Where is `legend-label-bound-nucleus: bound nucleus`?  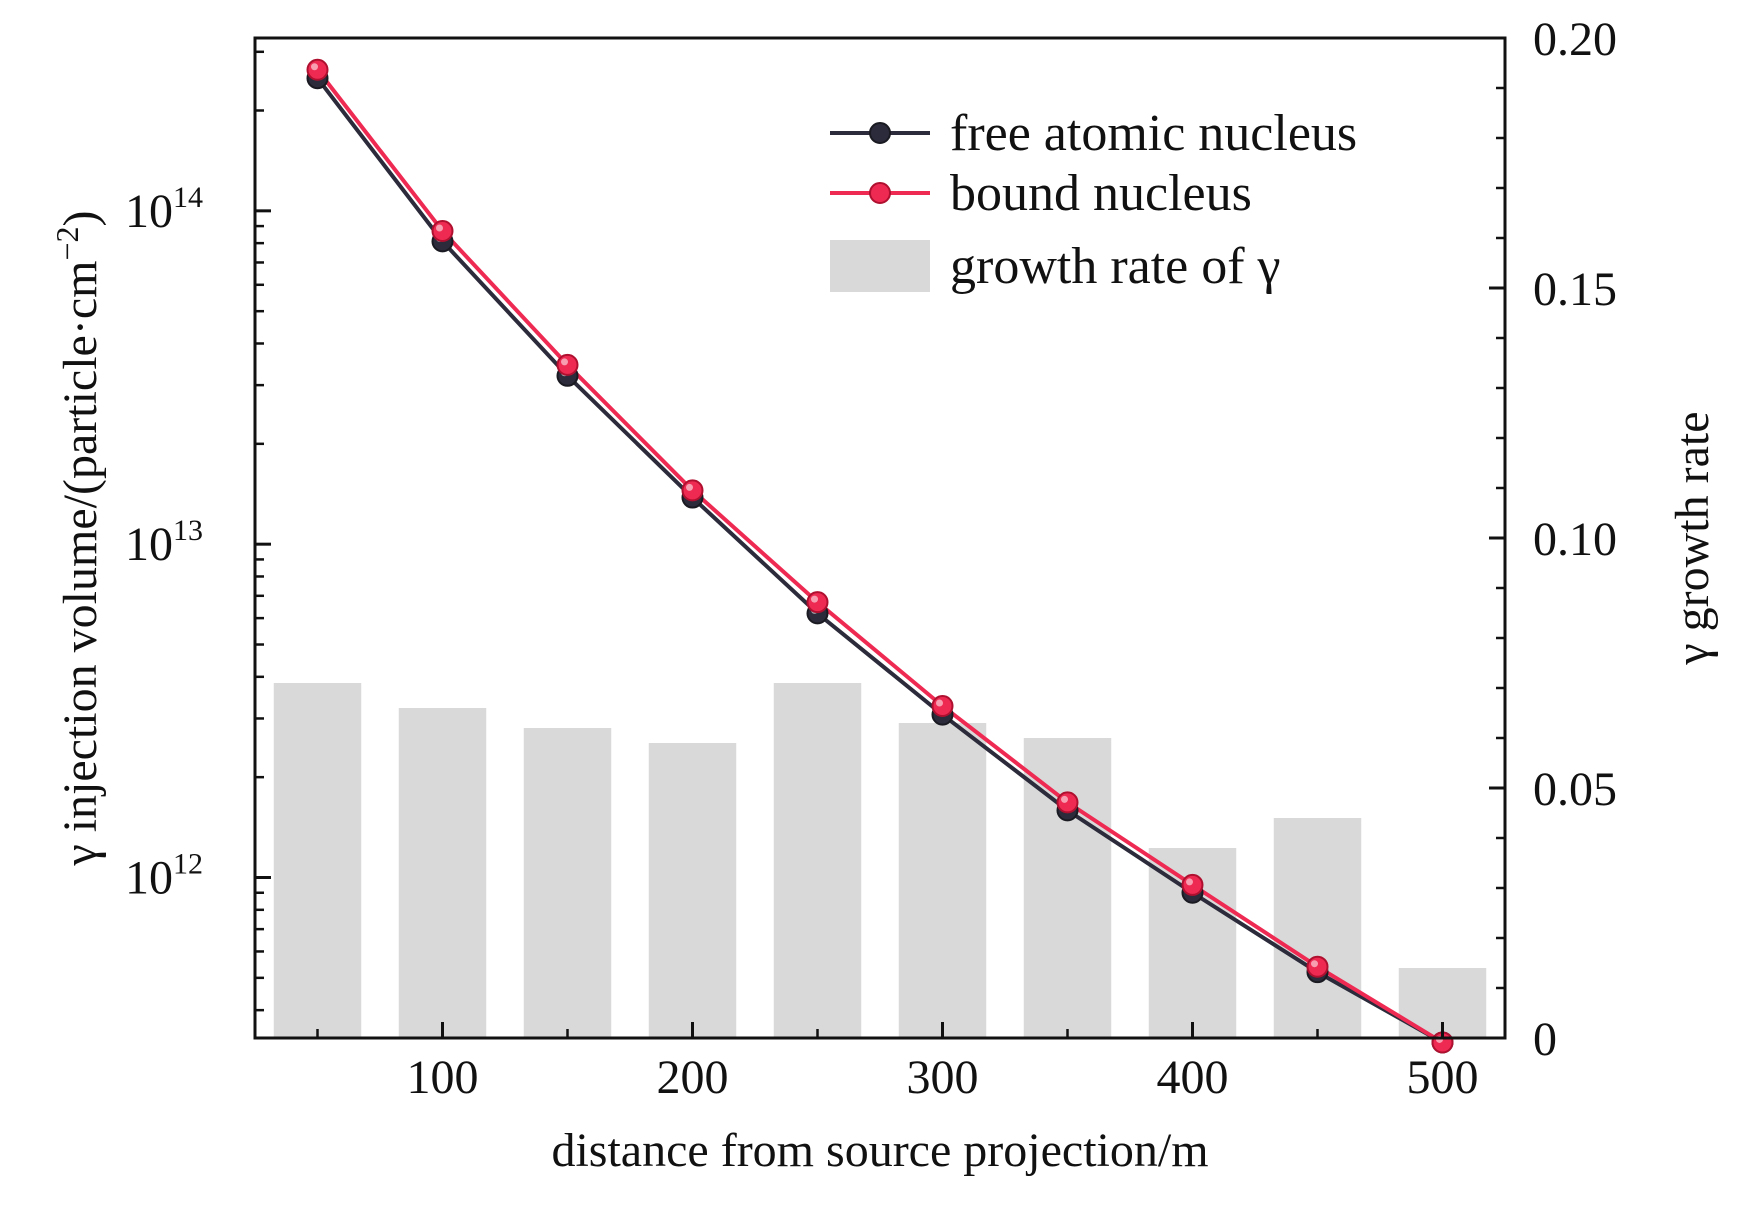
legend-label-bound-nucleus: bound nucleus is located at coordinates (1101, 193).